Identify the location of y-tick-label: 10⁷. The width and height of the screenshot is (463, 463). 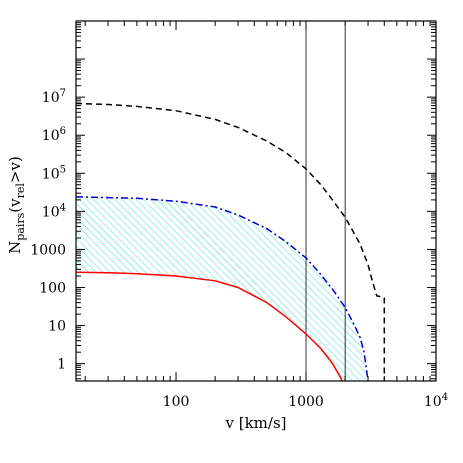
(54, 97).